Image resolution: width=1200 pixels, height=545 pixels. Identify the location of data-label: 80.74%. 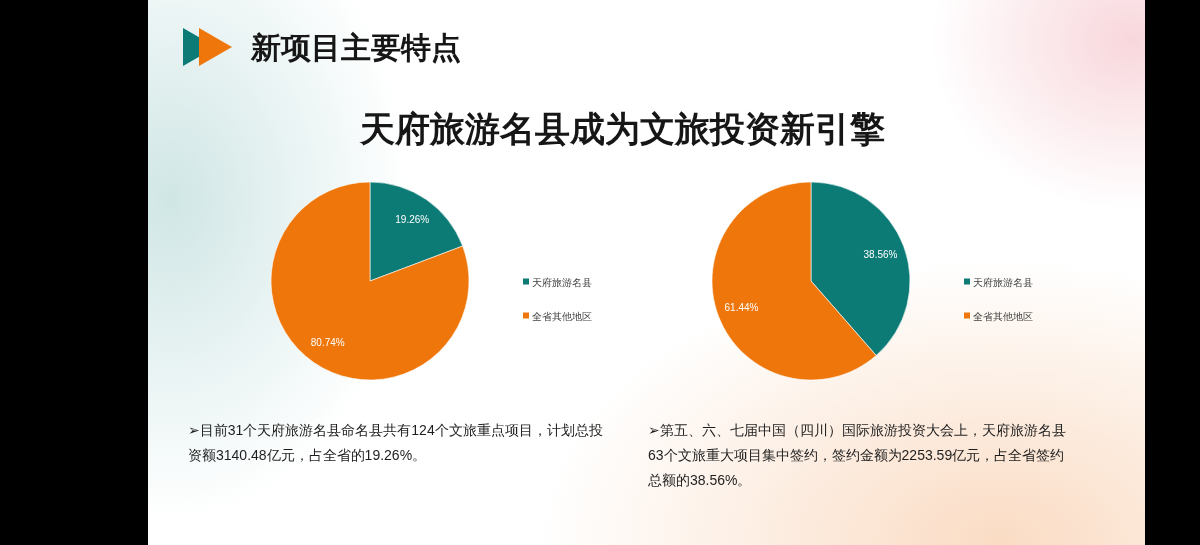
(327, 342).